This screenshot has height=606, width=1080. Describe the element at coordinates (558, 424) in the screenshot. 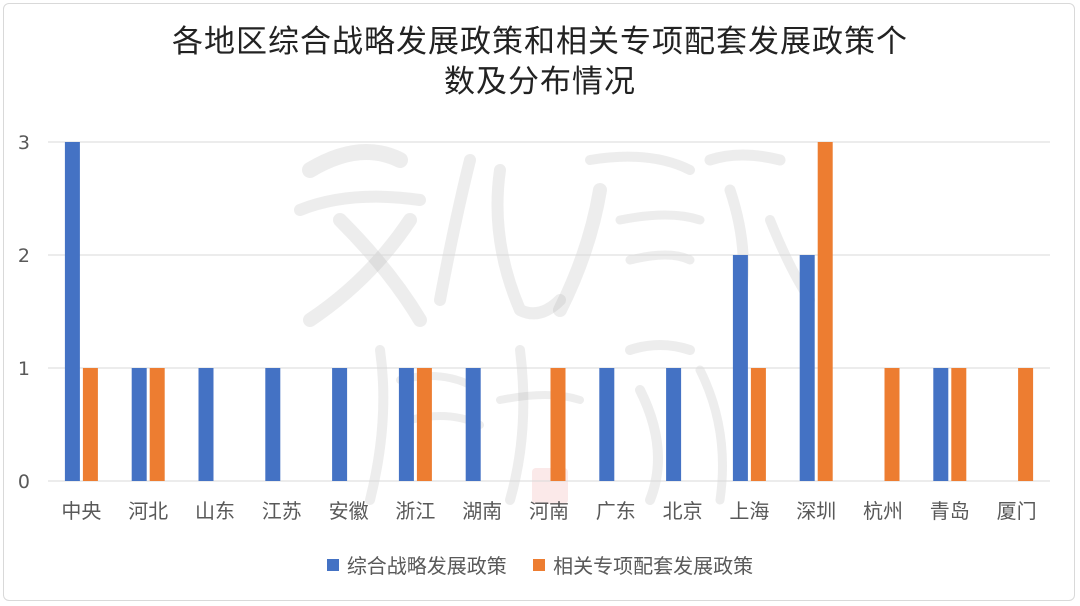

I see `bar-series-2-河南` at that location.